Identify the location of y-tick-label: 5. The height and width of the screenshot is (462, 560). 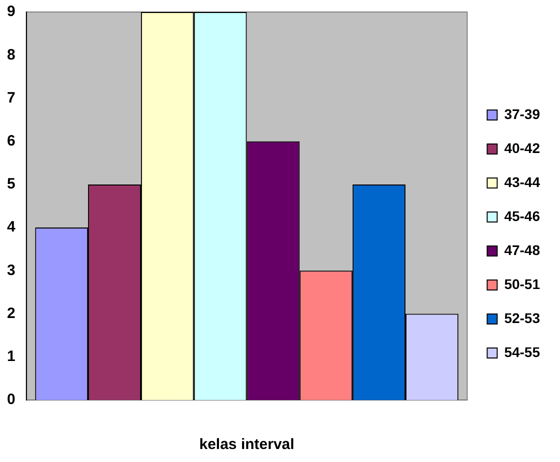
(11, 184).